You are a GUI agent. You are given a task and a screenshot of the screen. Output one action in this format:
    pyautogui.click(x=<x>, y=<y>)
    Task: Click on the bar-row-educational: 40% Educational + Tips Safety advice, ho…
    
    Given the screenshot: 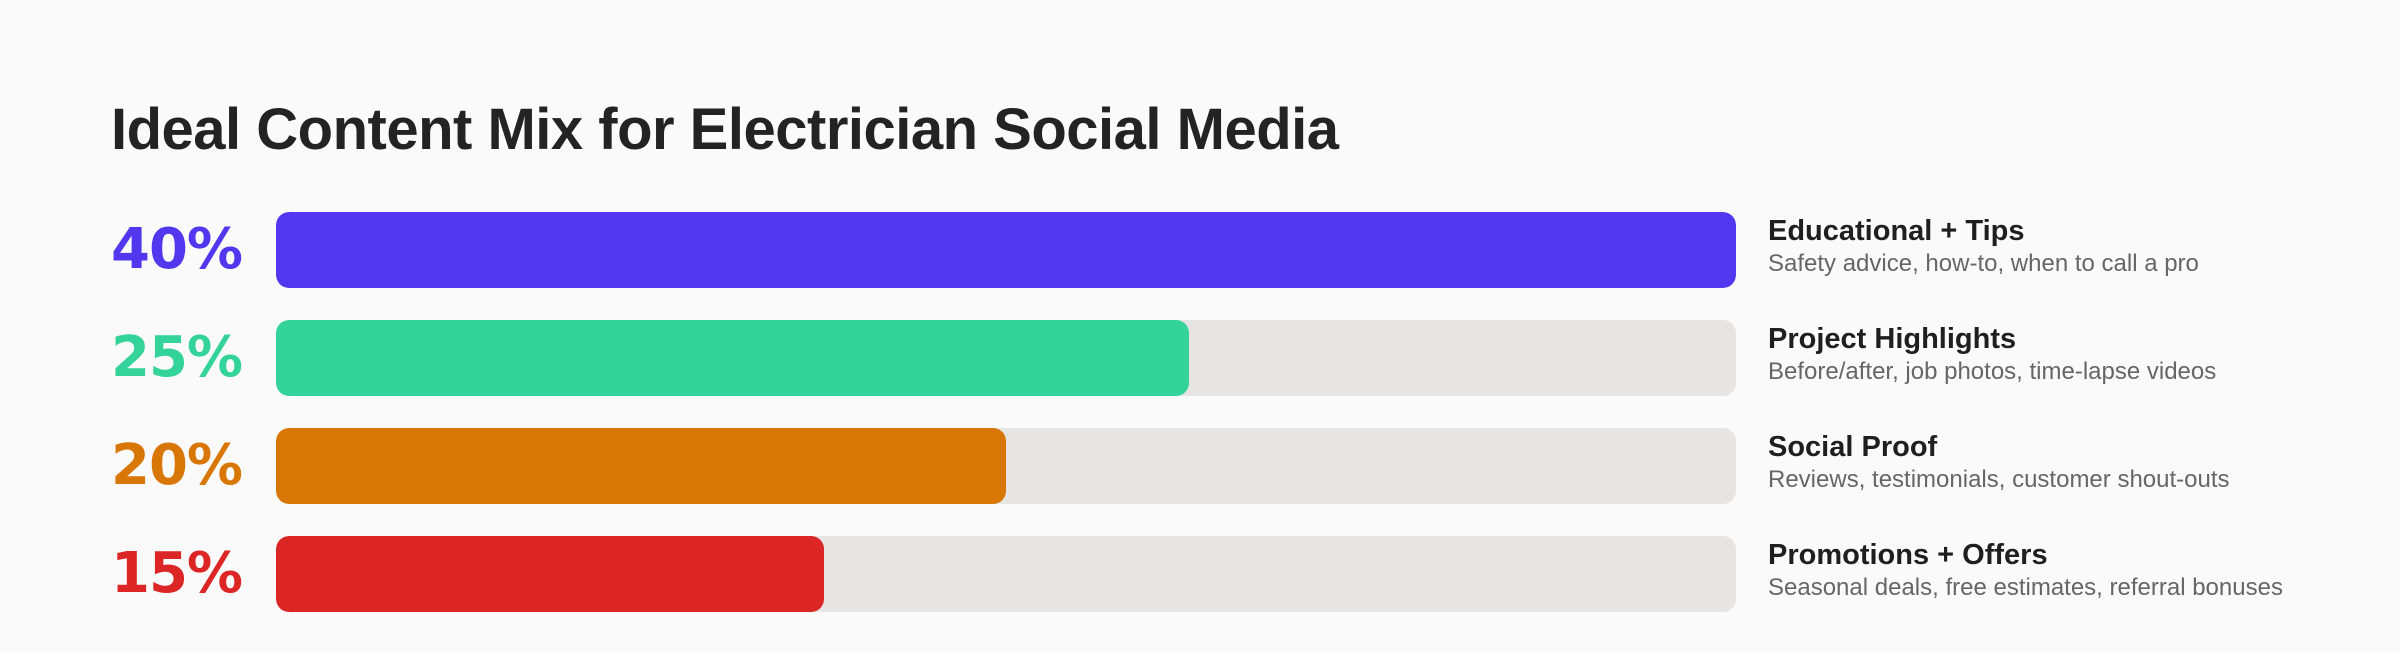 What is the action you would take?
    pyautogui.click(x=1200, y=250)
    